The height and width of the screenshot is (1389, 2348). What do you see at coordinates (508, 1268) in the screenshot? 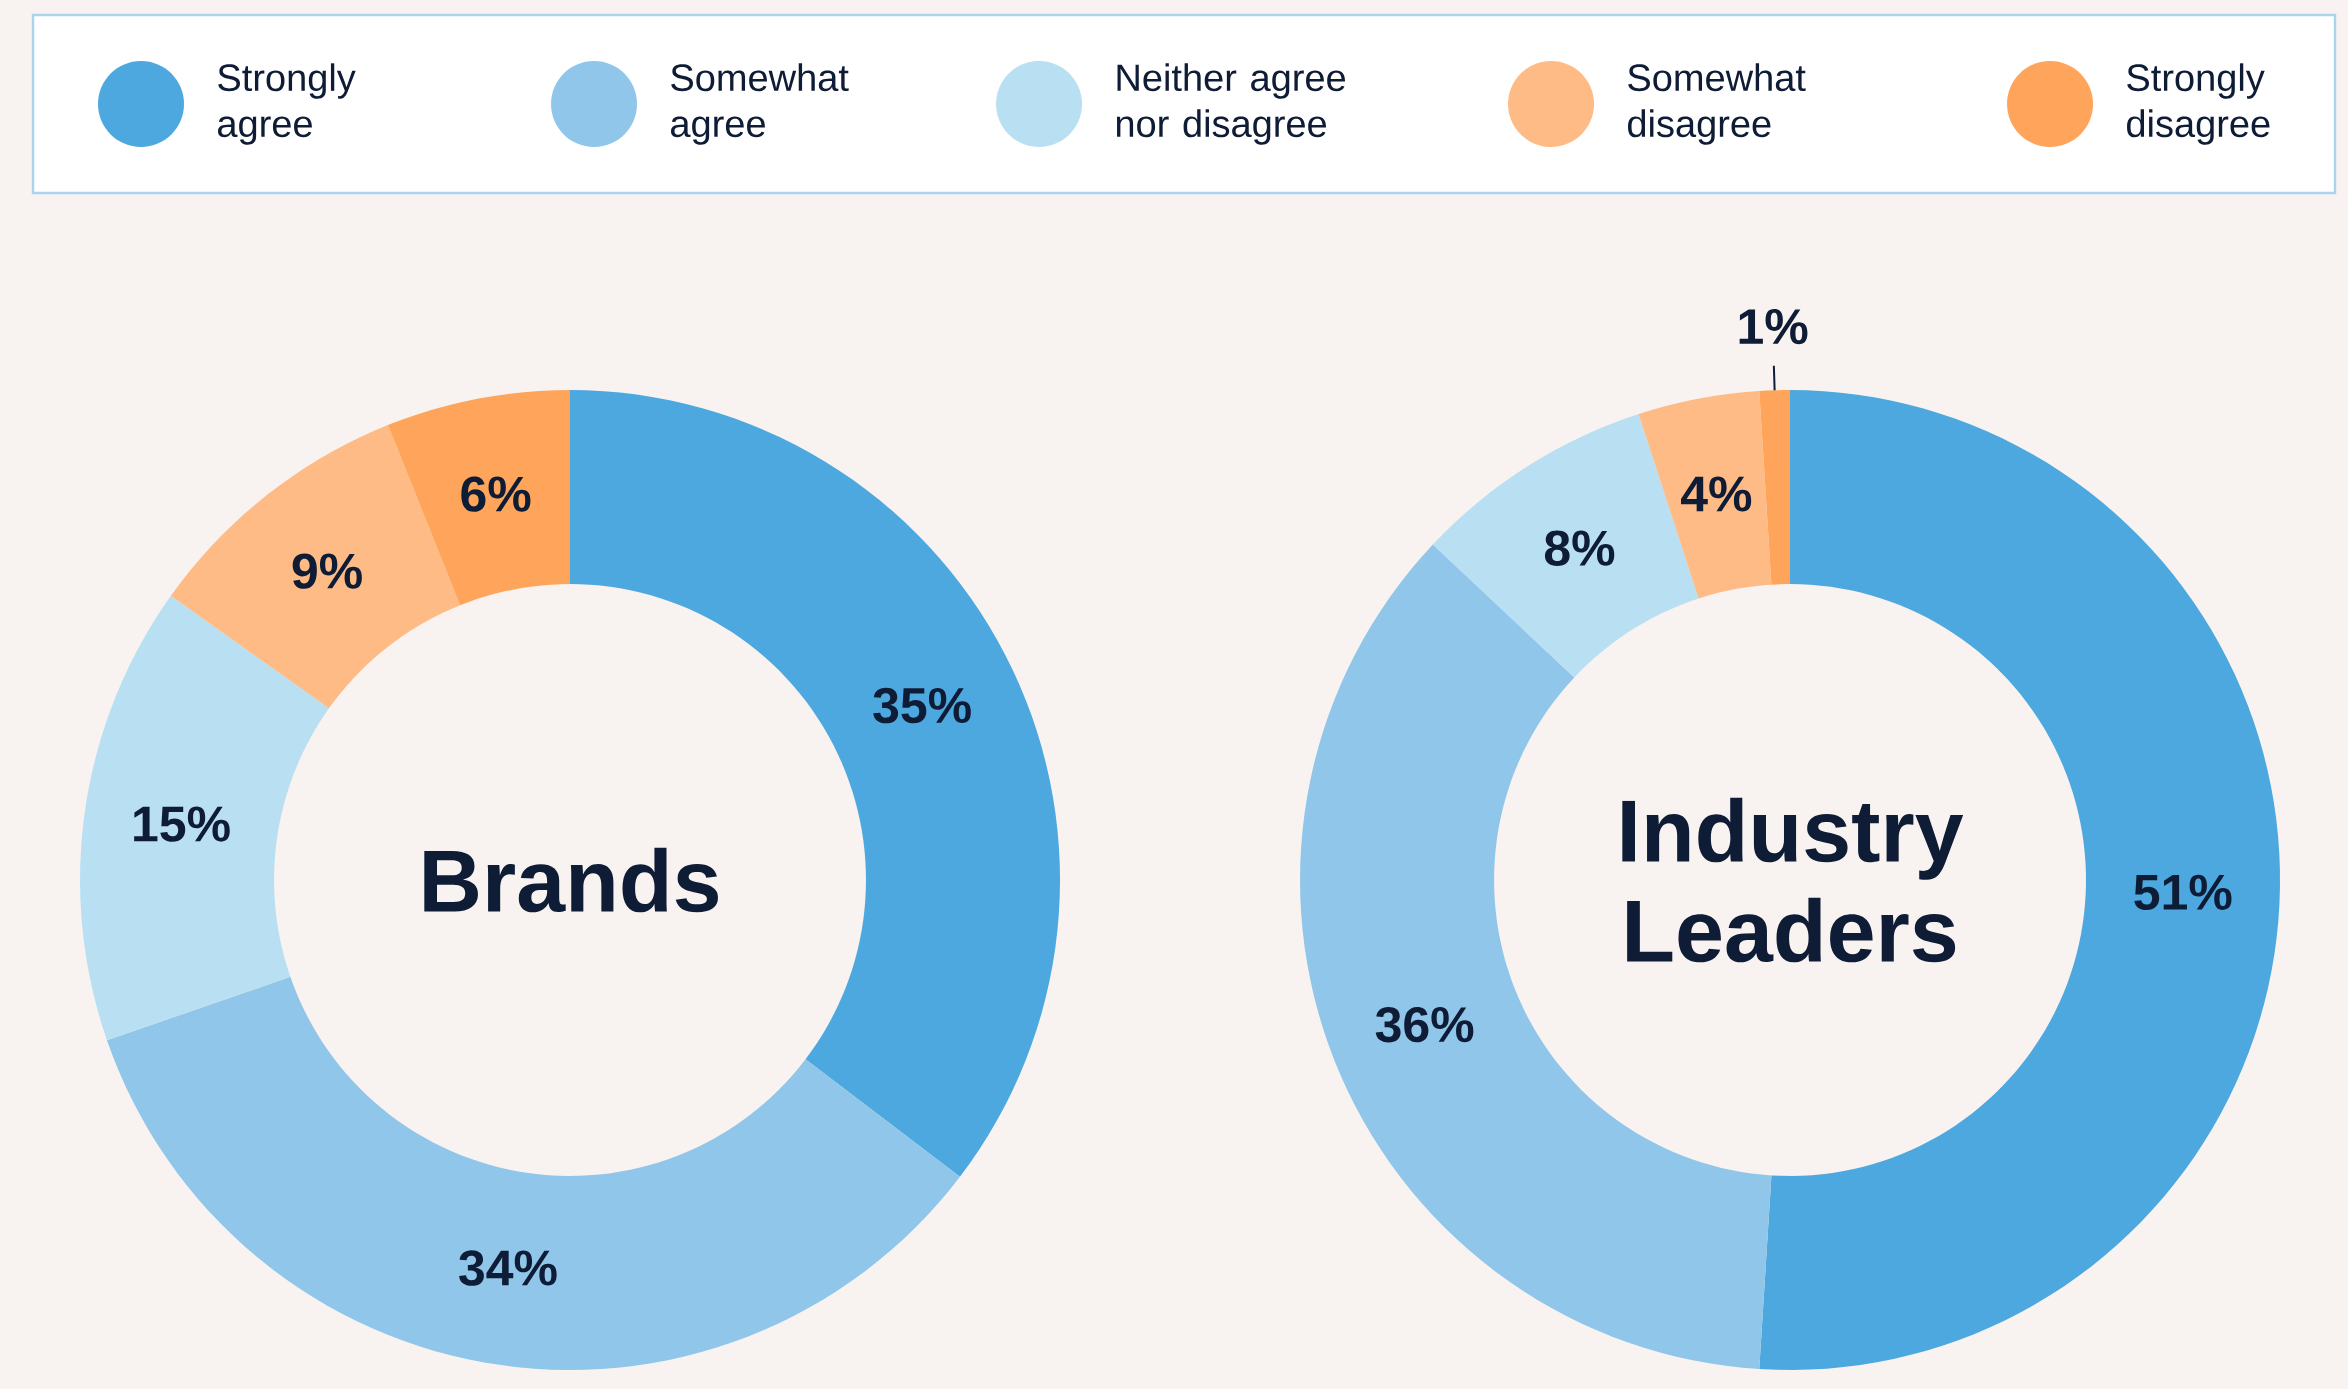
I see `data-label: 34%` at bounding box center [508, 1268].